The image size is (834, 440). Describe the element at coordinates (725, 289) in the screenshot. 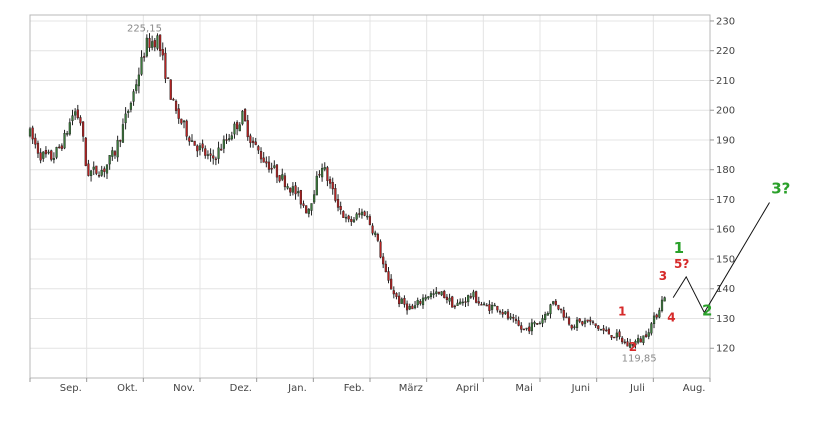

I see `y-tick-label: 140` at that location.